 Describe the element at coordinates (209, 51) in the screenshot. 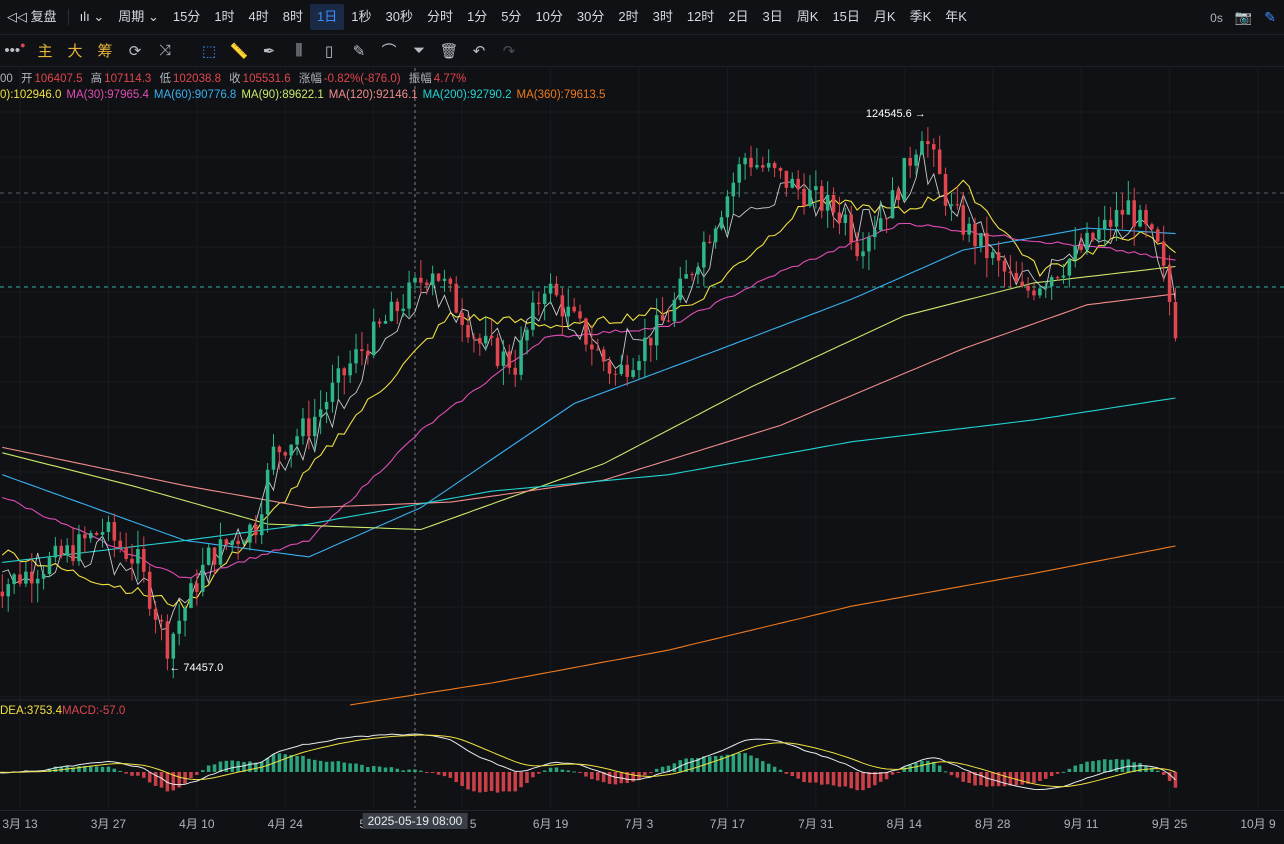

I see `cursor-icon: ⬚` at that location.